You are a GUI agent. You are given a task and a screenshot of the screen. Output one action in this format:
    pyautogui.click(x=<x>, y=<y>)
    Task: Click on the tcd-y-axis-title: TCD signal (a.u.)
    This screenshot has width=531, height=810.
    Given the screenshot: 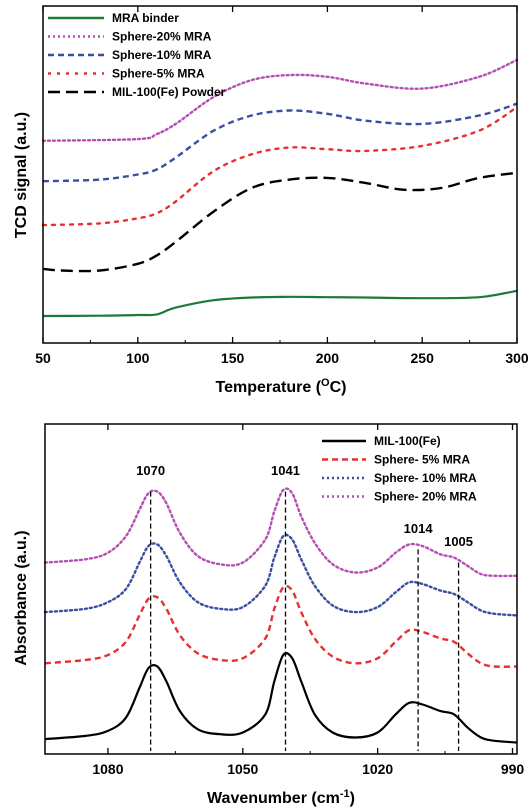 What is the action you would take?
    pyautogui.click(x=21, y=175)
    